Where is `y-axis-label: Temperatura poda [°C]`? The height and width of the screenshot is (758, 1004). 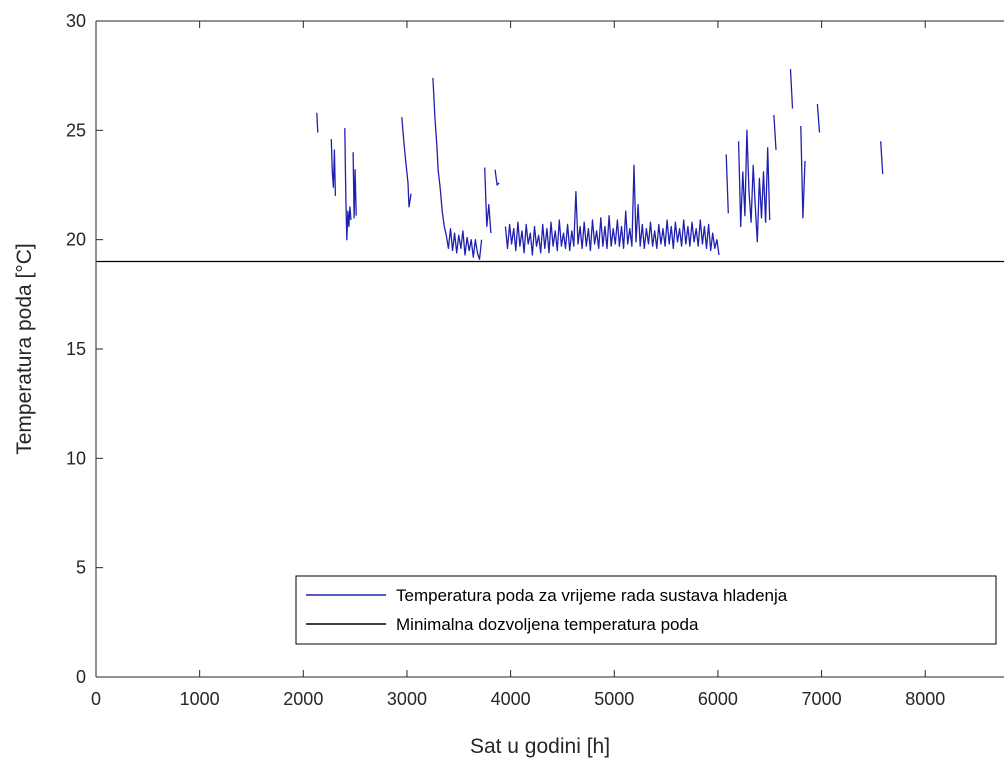
y-axis-label: Temperatura poda [°C] is located at coordinates (24, 349).